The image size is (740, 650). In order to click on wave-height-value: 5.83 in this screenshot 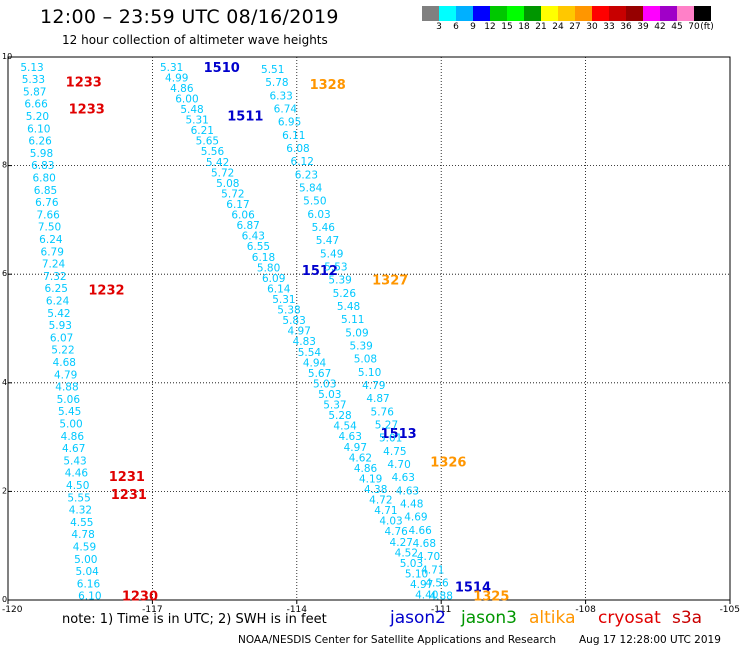, I will do `click(293, 321)`.